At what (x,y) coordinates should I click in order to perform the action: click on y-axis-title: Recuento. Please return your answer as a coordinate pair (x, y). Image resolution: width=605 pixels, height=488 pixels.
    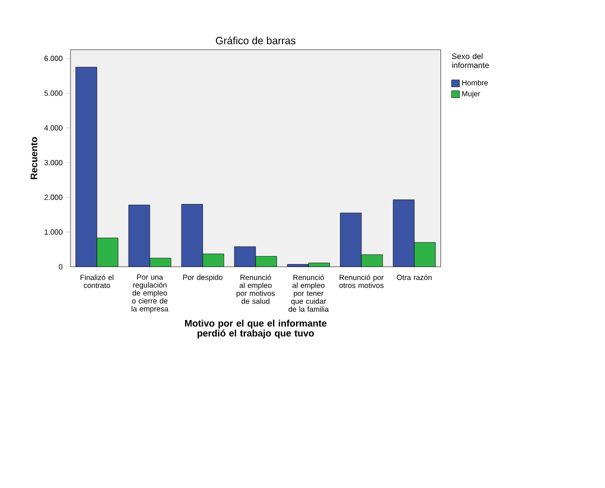
    Looking at the image, I should click on (34, 158).